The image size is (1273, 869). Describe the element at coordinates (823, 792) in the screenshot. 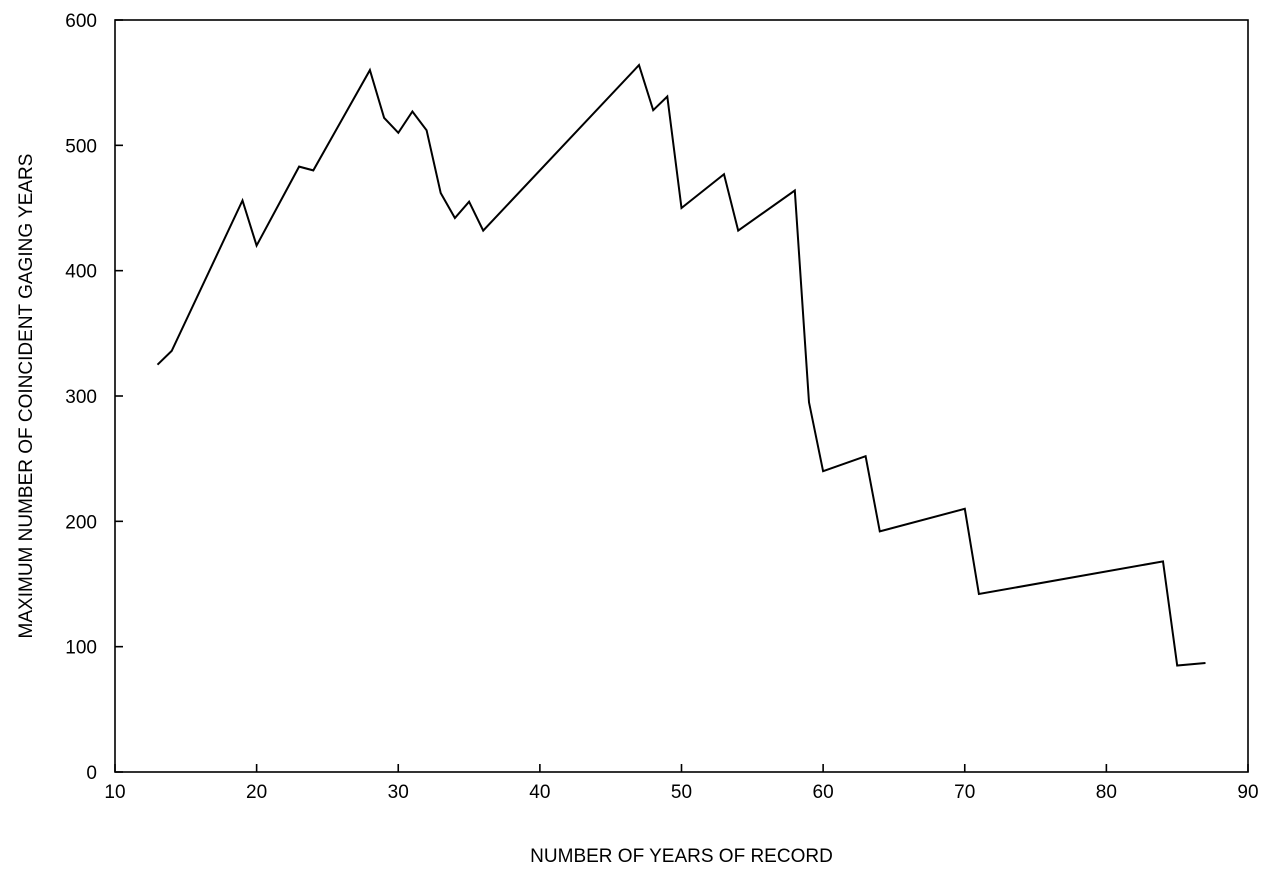

I see `x-tick-label: 60` at that location.